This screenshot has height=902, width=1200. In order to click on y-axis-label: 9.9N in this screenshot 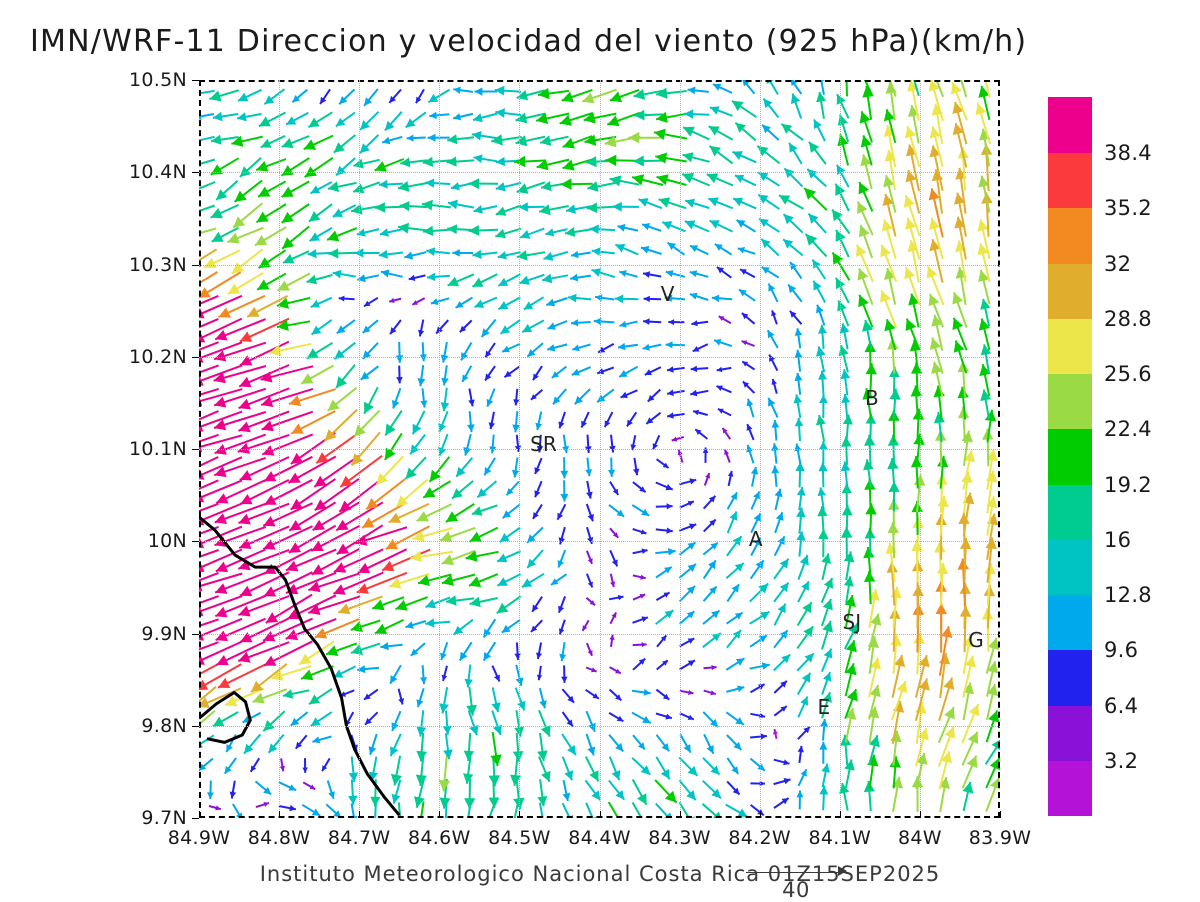, I will do `click(93, 634)`.